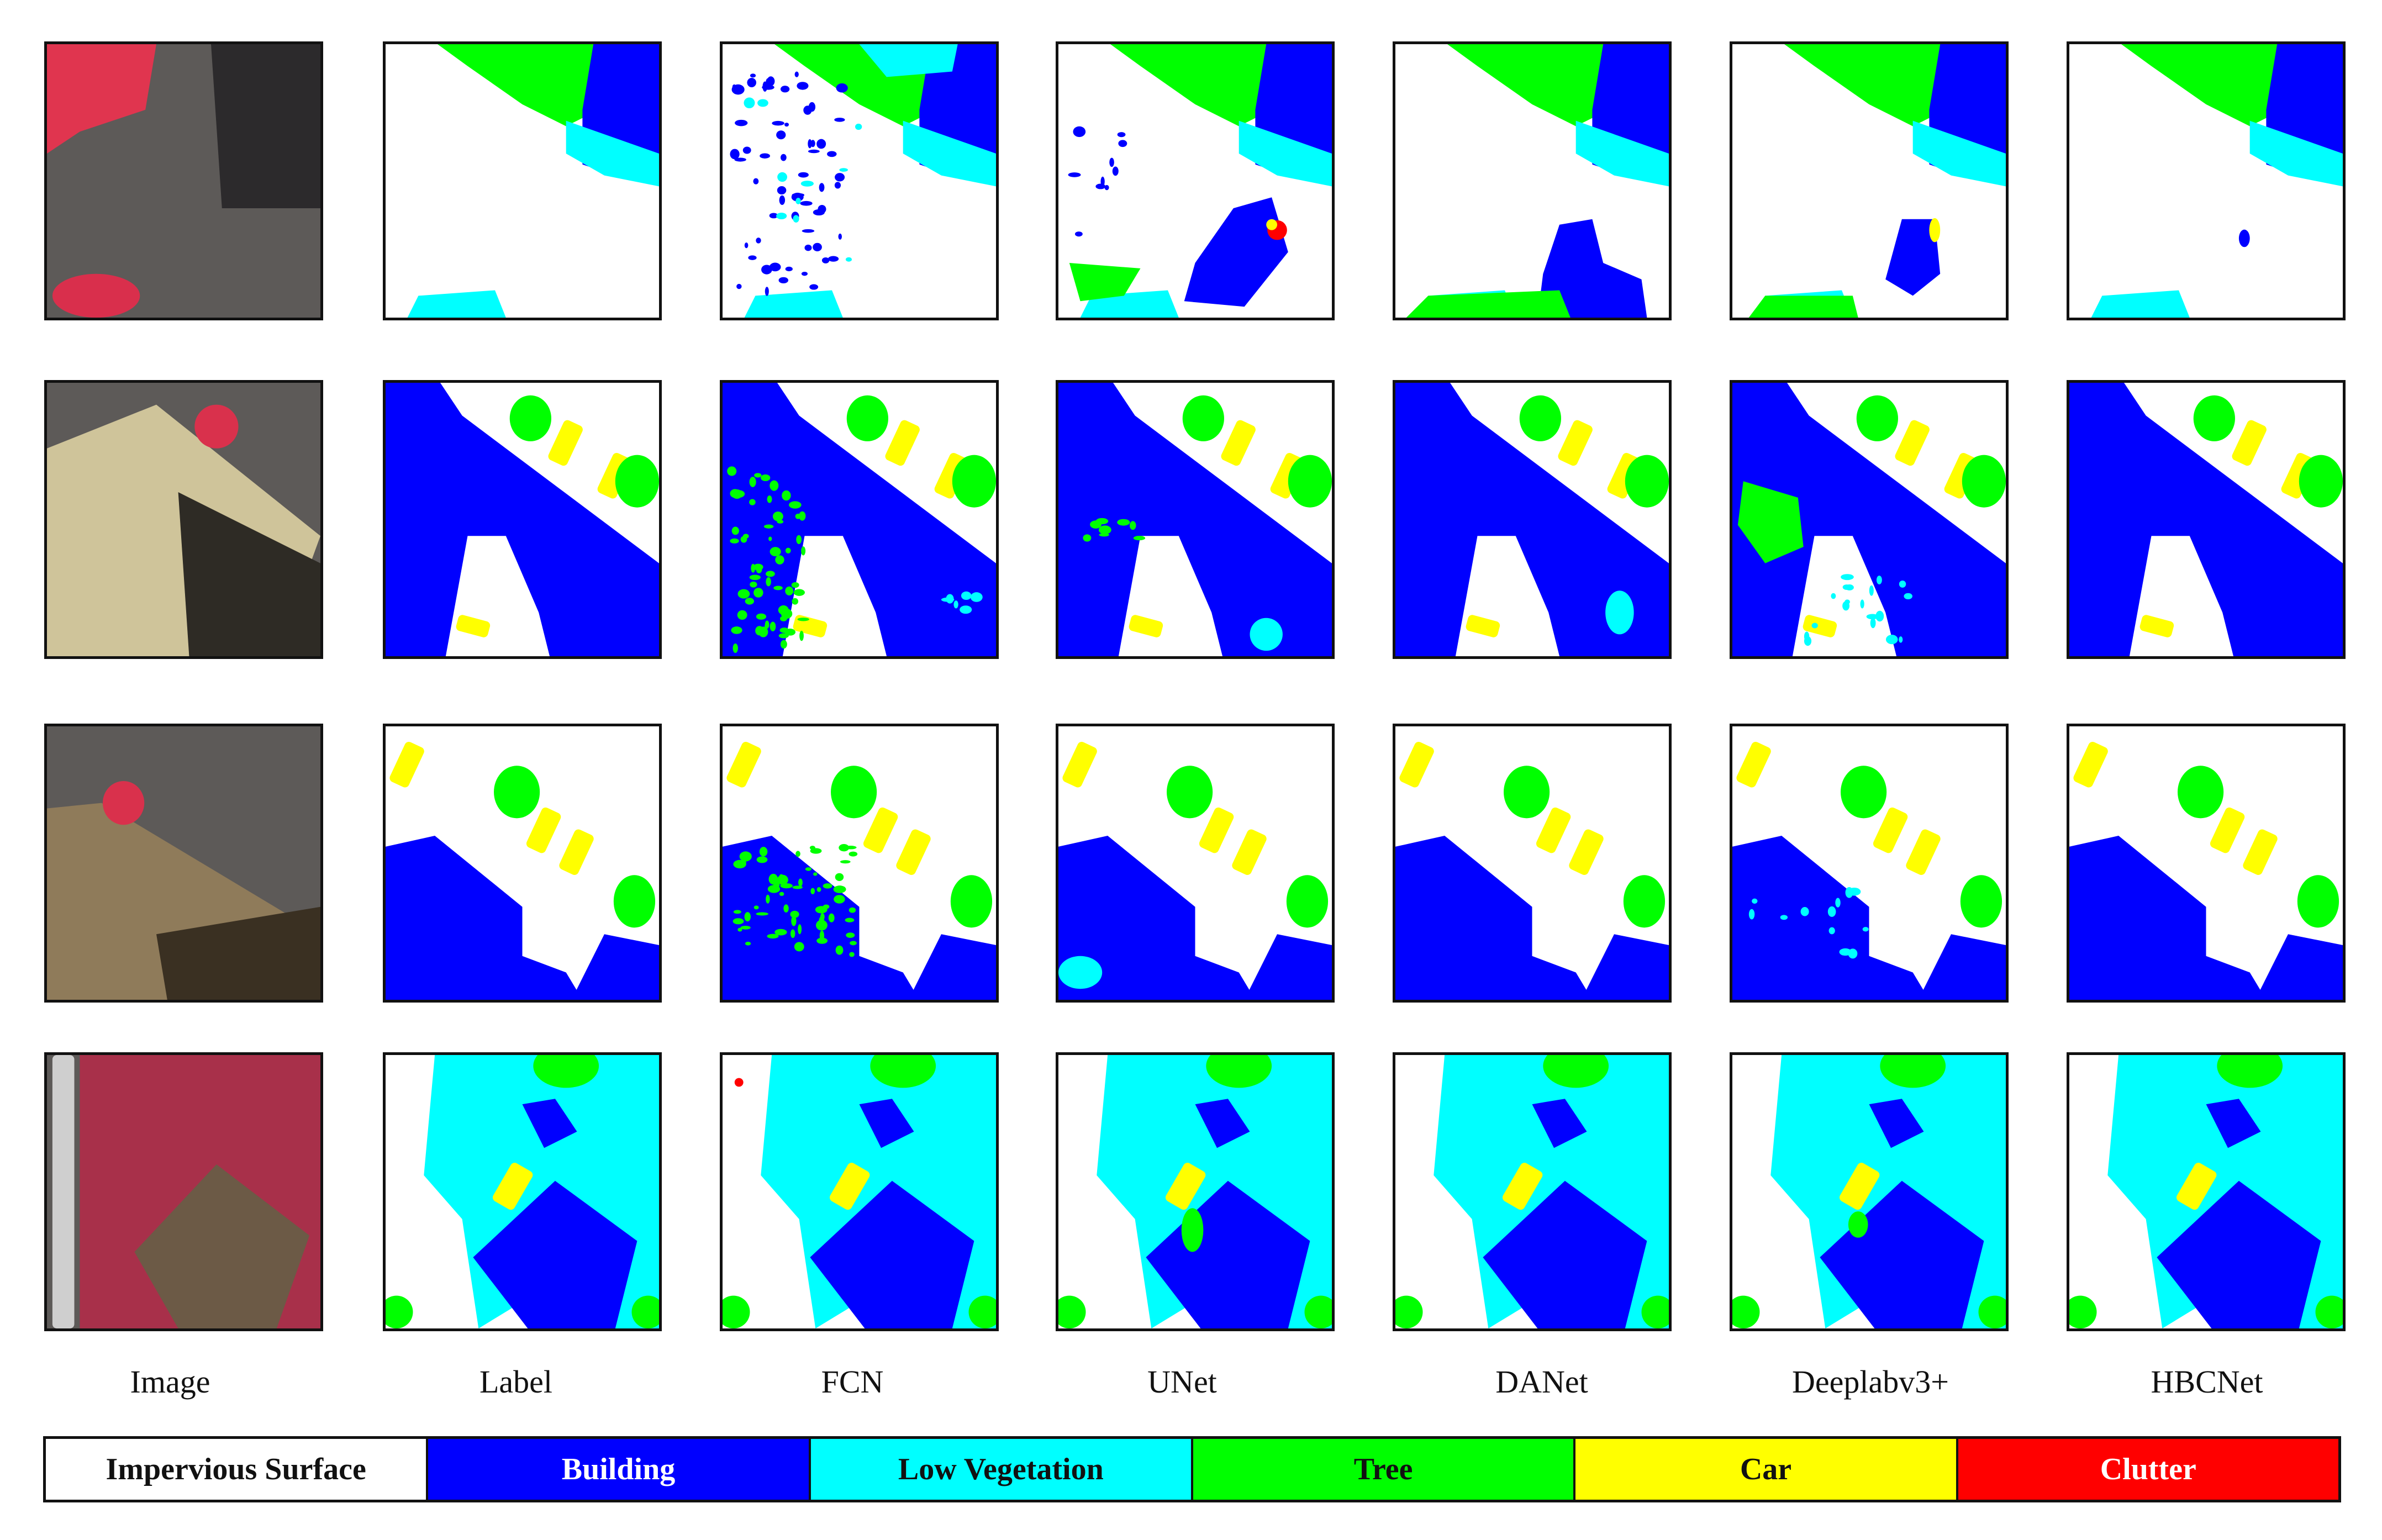 The image size is (2382, 1540). What do you see at coordinates (1001, 1469) in the screenshot?
I see `legend-low-vegetation: Low Vegetation` at bounding box center [1001, 1469].